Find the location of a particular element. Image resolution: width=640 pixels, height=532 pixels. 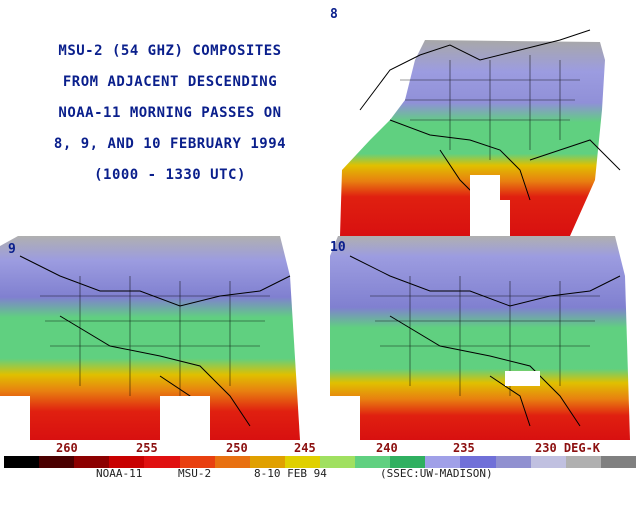

tick-label: 245 is located at coordinates (305, 448).